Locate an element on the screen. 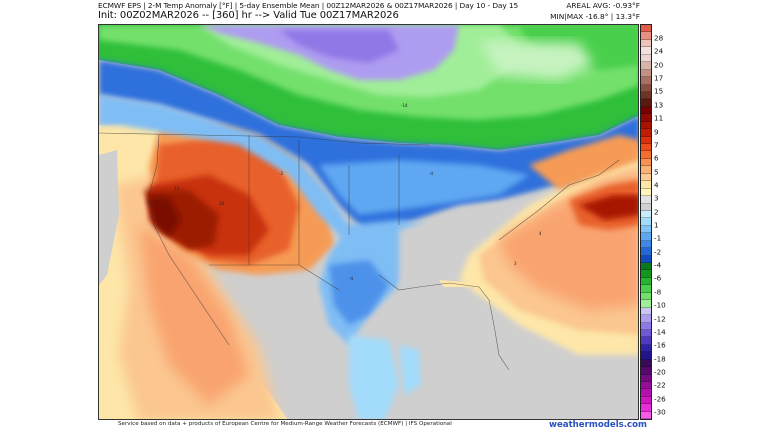 Image resolution: width=768 pixels, height=432 pixels. legend-label: -1 is located at coordinates (658, 238).